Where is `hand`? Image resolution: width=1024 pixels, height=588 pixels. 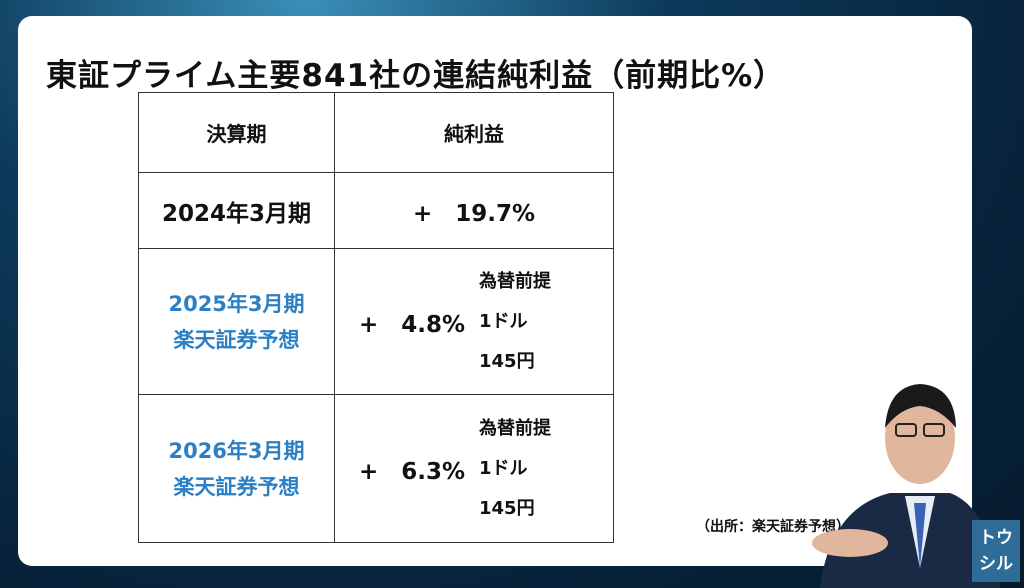
hand is located at coordinates (850, 543).